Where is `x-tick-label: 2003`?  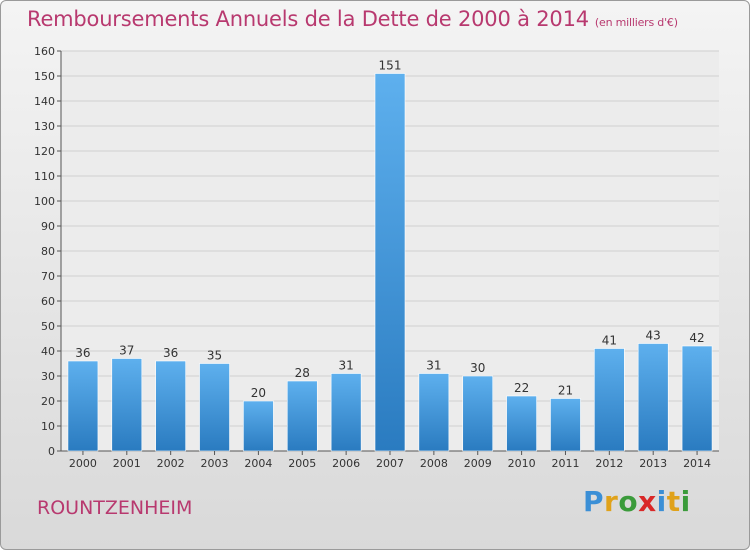 x-tick-label: 2003 is located at coordinates (215, 463).